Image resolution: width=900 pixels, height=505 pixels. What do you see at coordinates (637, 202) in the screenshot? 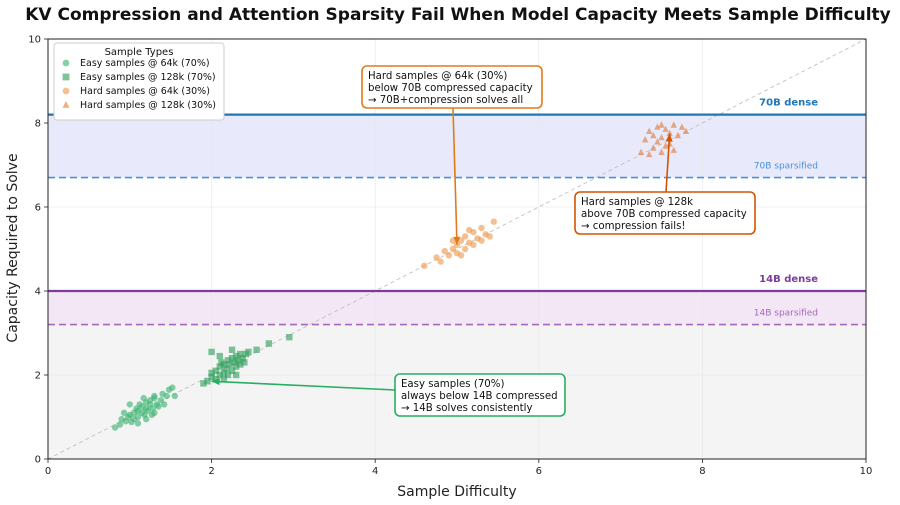
I see `annotation-text-1-0: Hard samples @ 128k` at bounding box center [637, 202].